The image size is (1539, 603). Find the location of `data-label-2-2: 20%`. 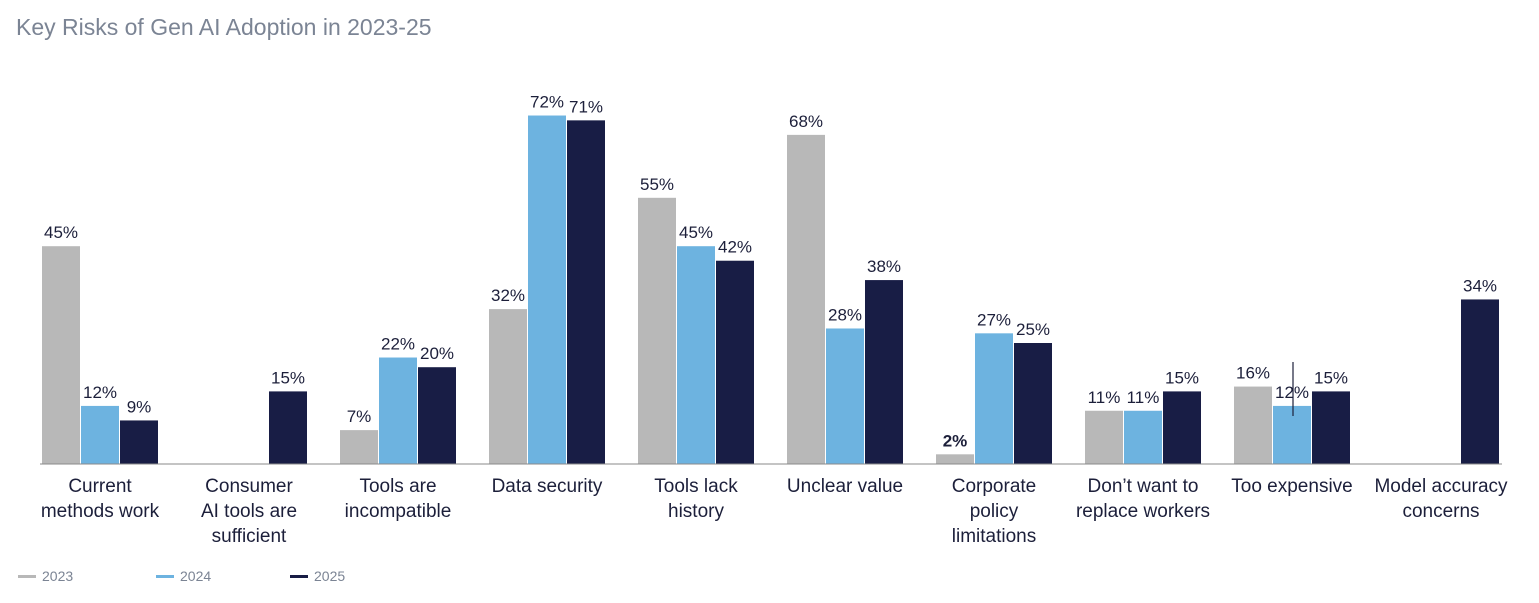

data-label-2-2: 20% is located at coordinates (437, 353).